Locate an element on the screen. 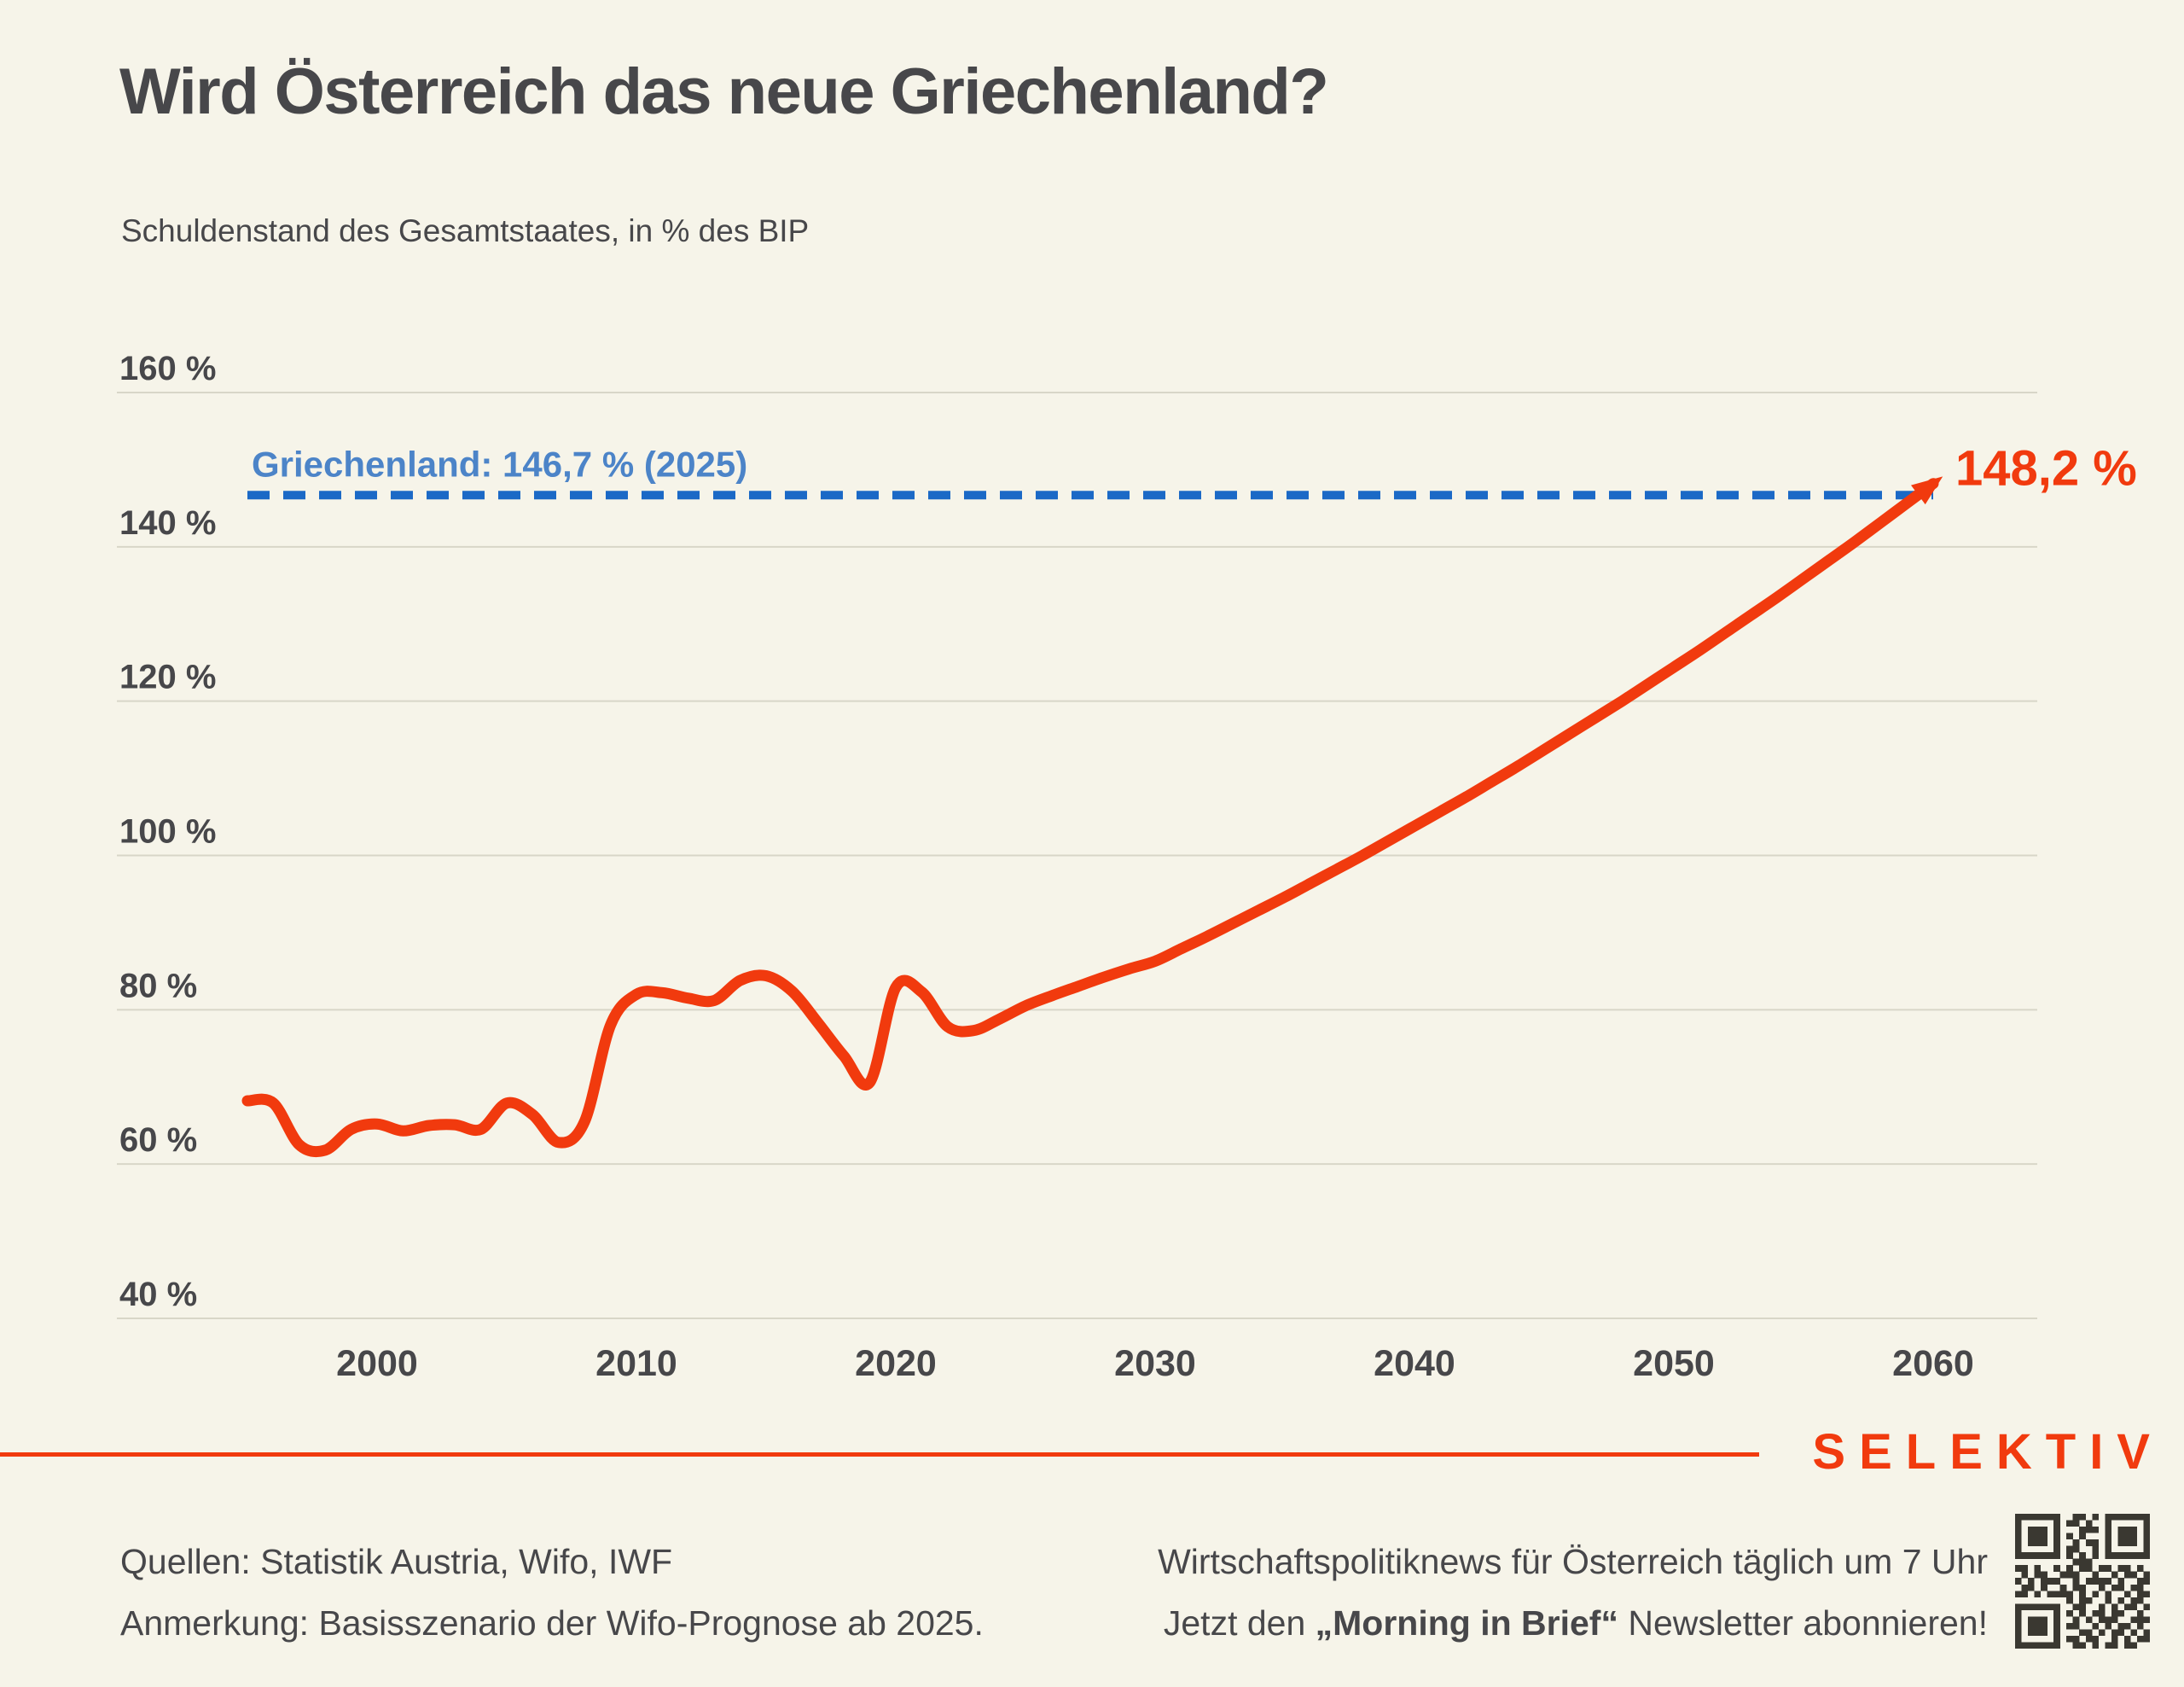  ytick-label-60: 60 % is located at coordinates (158, 1140).